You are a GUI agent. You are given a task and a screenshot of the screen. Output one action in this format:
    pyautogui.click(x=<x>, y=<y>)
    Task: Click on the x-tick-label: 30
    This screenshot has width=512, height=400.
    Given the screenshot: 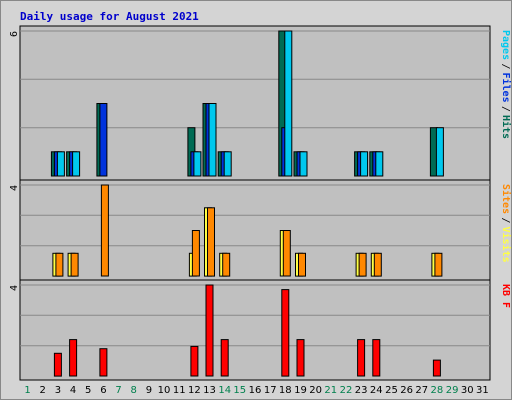 What is the action you would take?
    pyautogui.click(x=467, y=390)
    